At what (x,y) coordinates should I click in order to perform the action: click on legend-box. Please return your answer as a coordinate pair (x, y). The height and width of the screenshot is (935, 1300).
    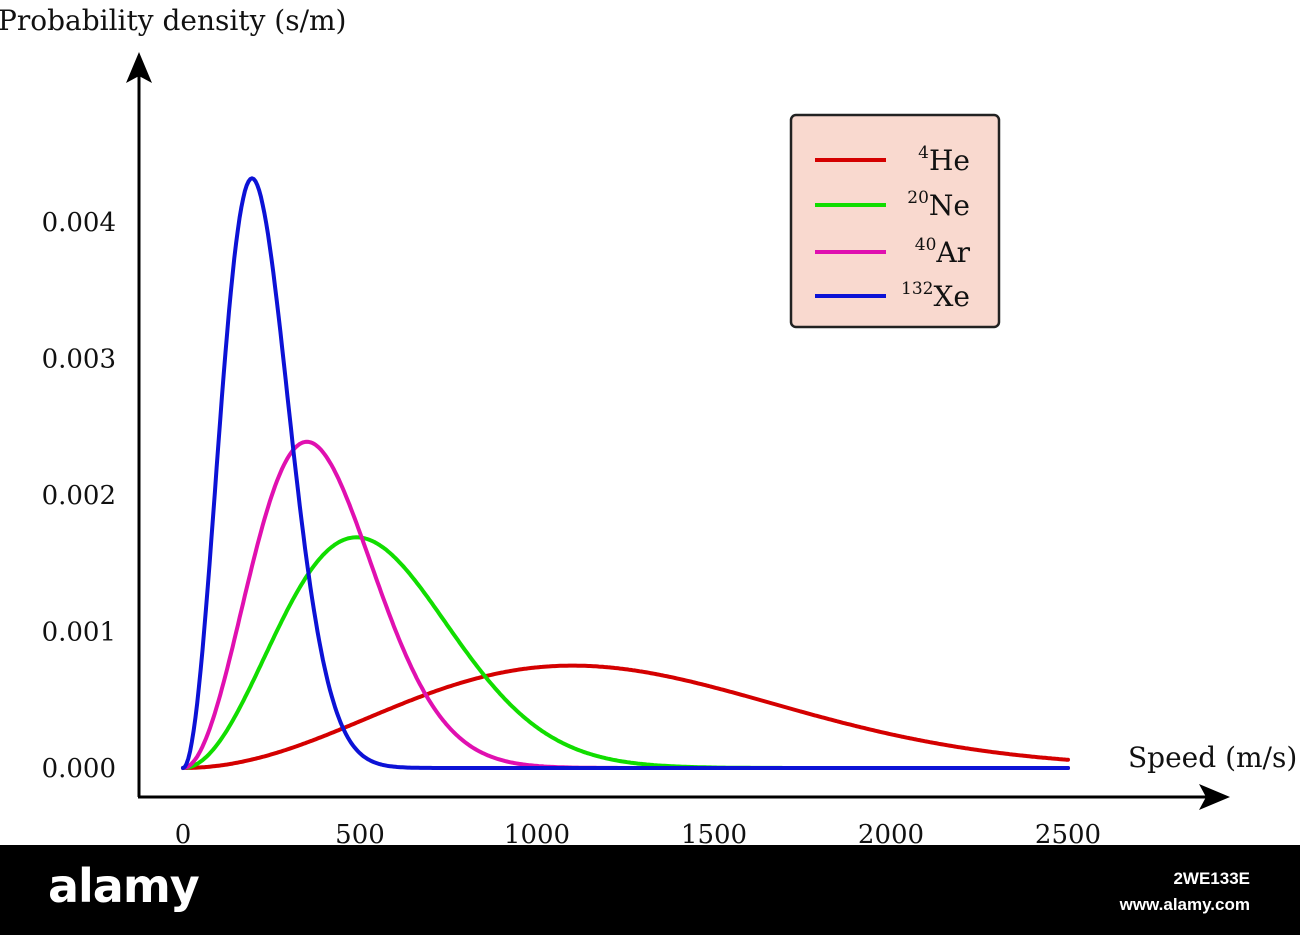
    Looking at the image, I should click on (895, 221).